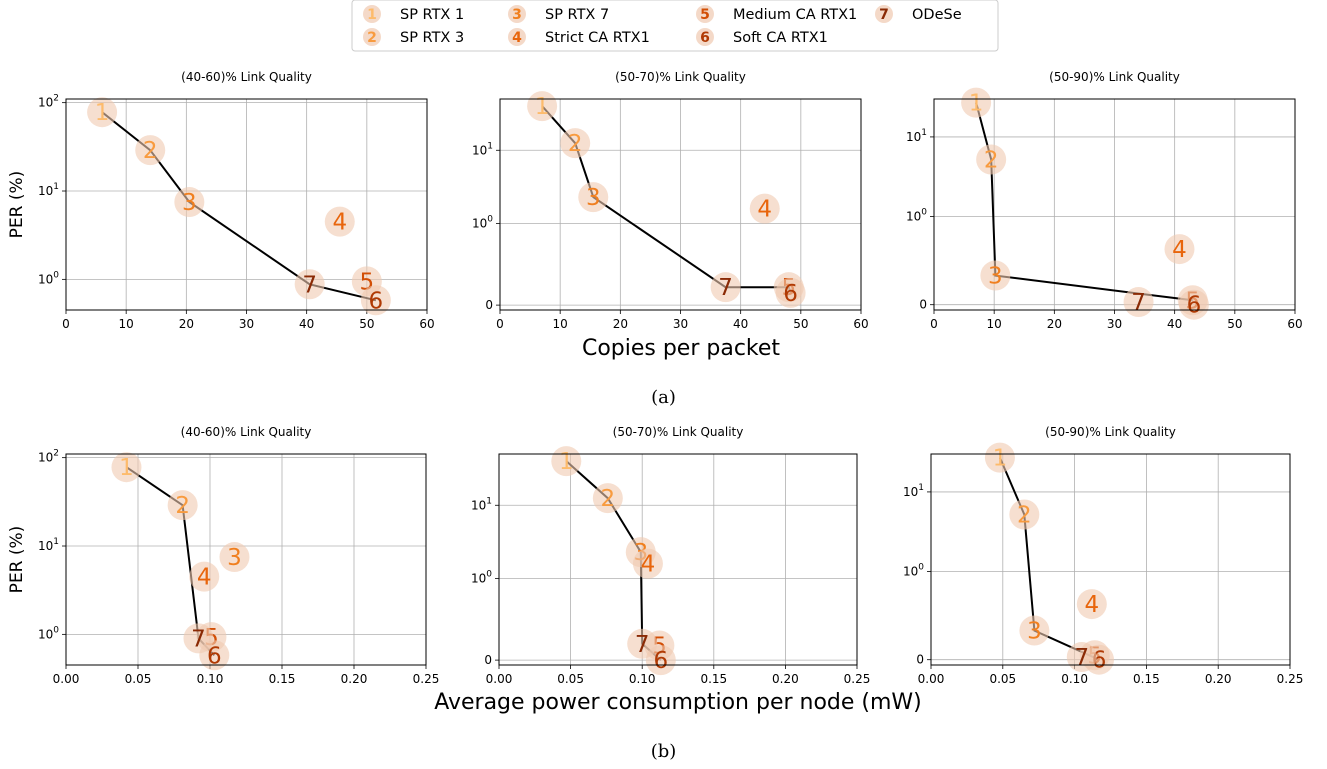 The width and height of the screenshot is (1327, 769). I want to click on data-point: 4, so click(764, 208).